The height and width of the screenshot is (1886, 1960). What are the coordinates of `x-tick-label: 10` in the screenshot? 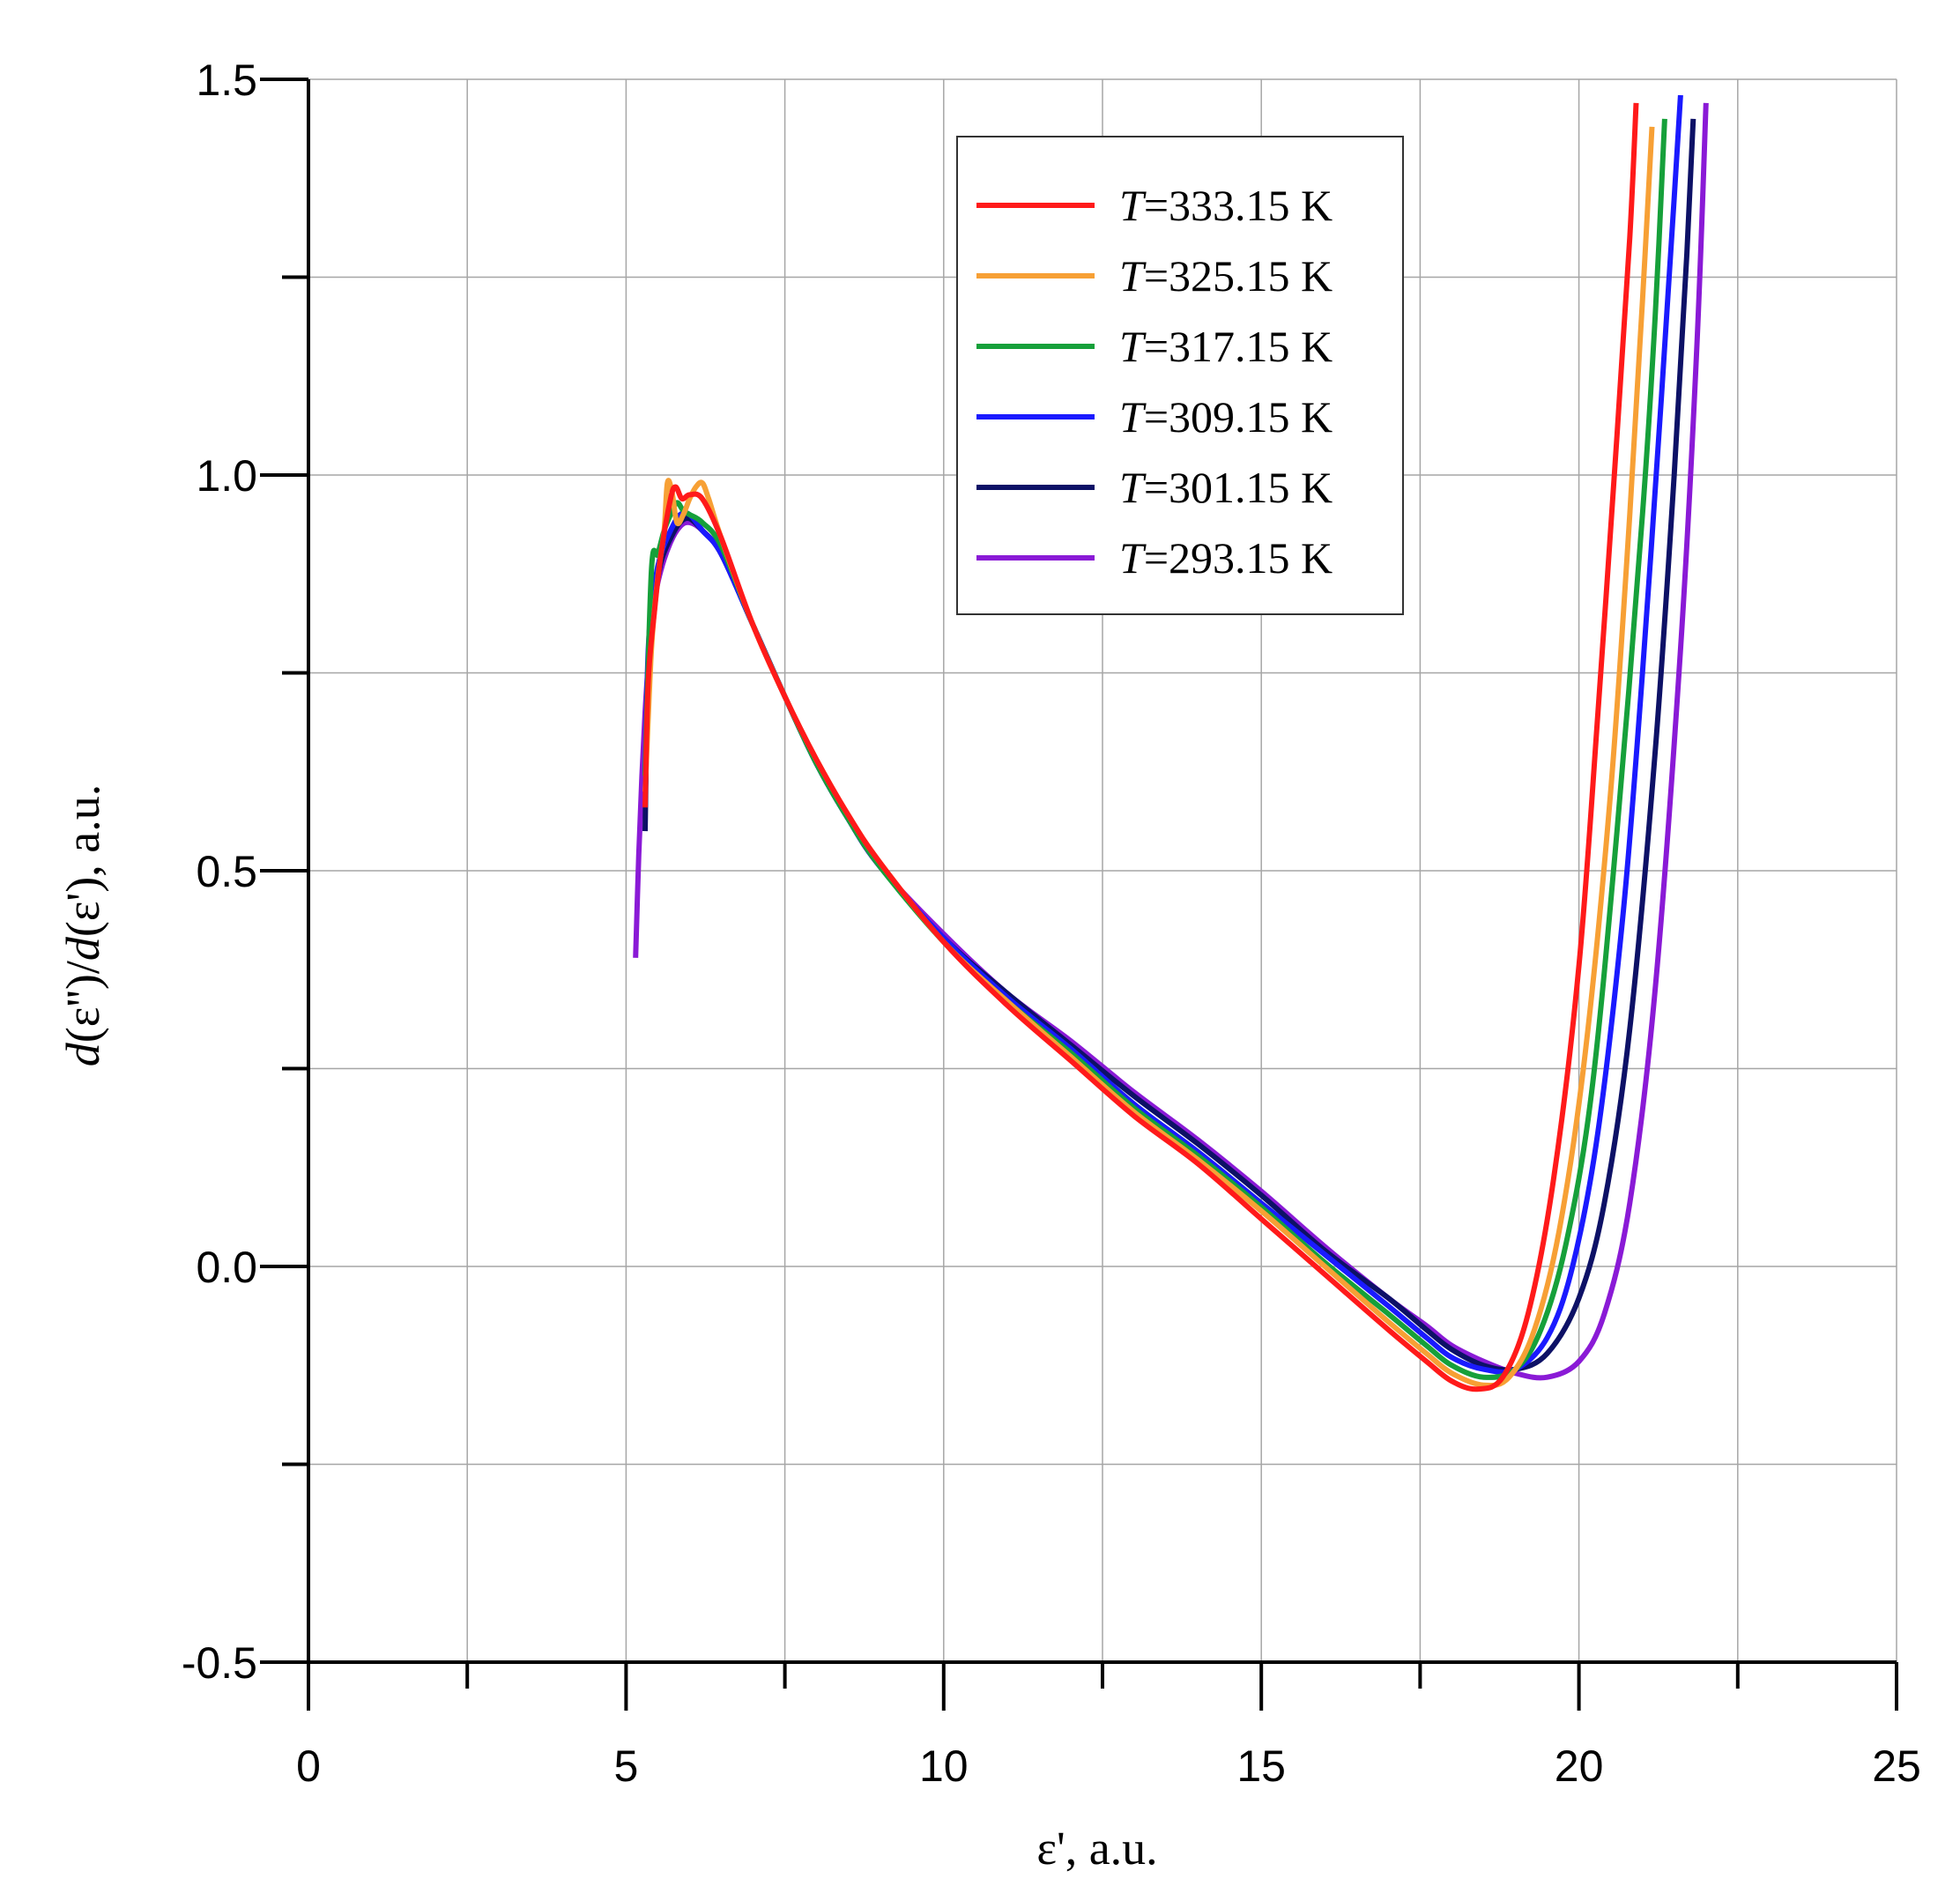 It's located at (944, 1766).